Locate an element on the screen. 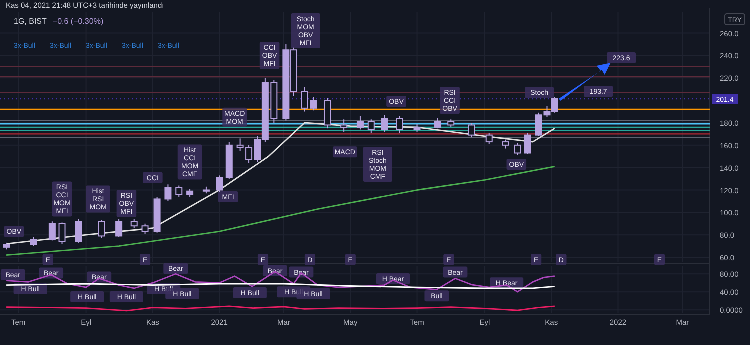  text: 1G, BIST is located at coordinates (30, 21).